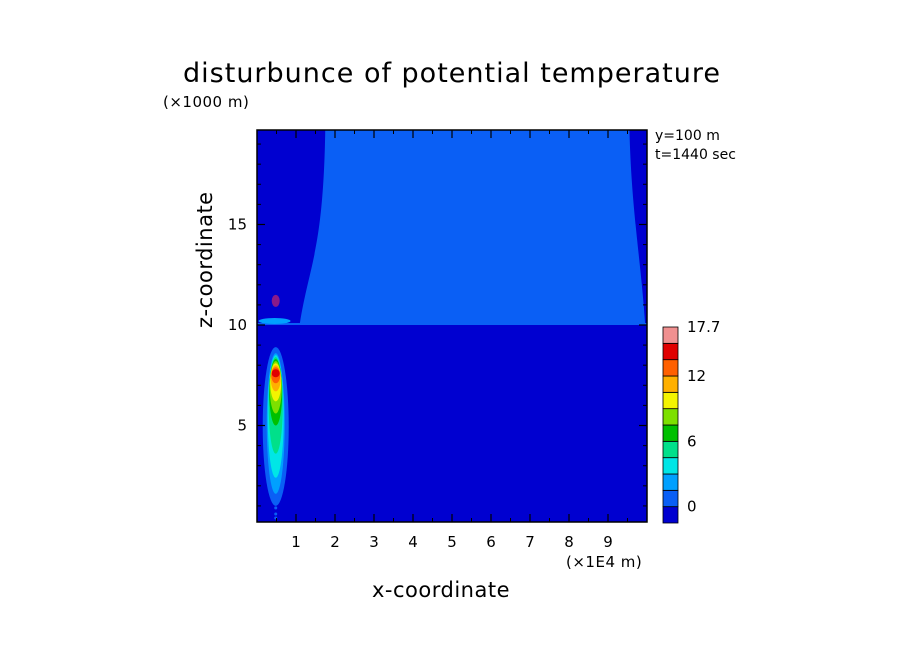  What do you see at coordinates (374, 542) in the screenshot?
I see `x-tick-label: 3` at bounding box center [374, 542].